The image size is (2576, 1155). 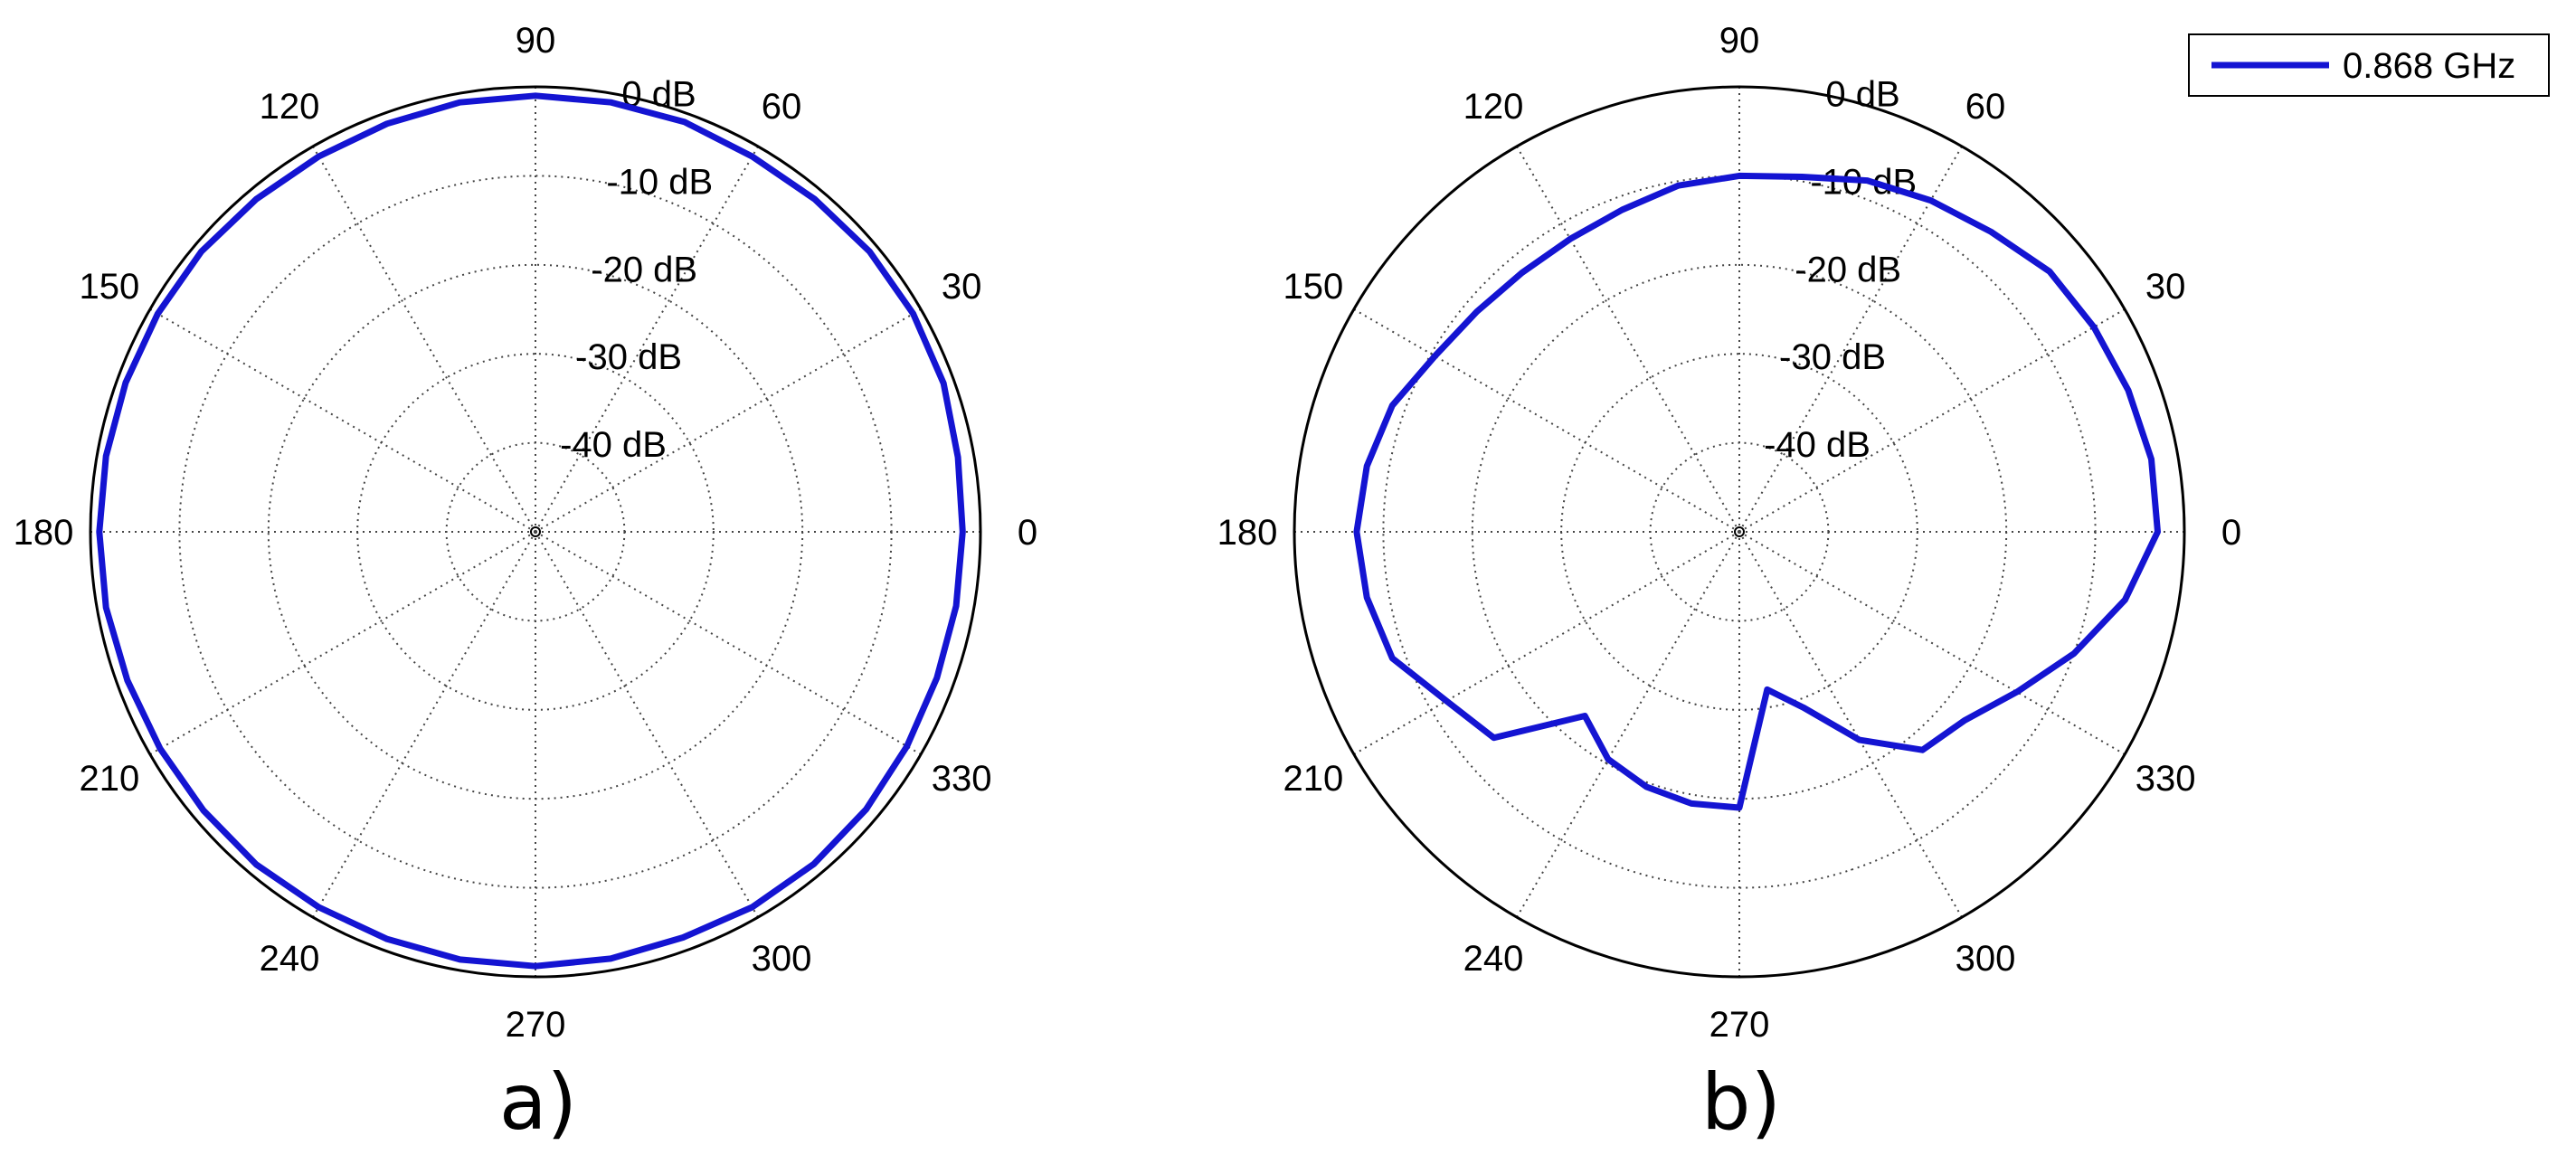 What do you see at coordinates (1741, 1102) in the screenshot?
I see `panel-label-b: b)` at bounding box center [1741, 1102].